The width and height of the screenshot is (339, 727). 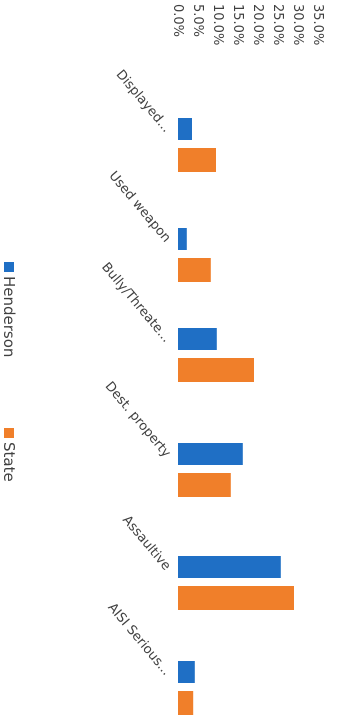 I want to click on x-tick-label: 25.0%, so click(x=277, y=24).